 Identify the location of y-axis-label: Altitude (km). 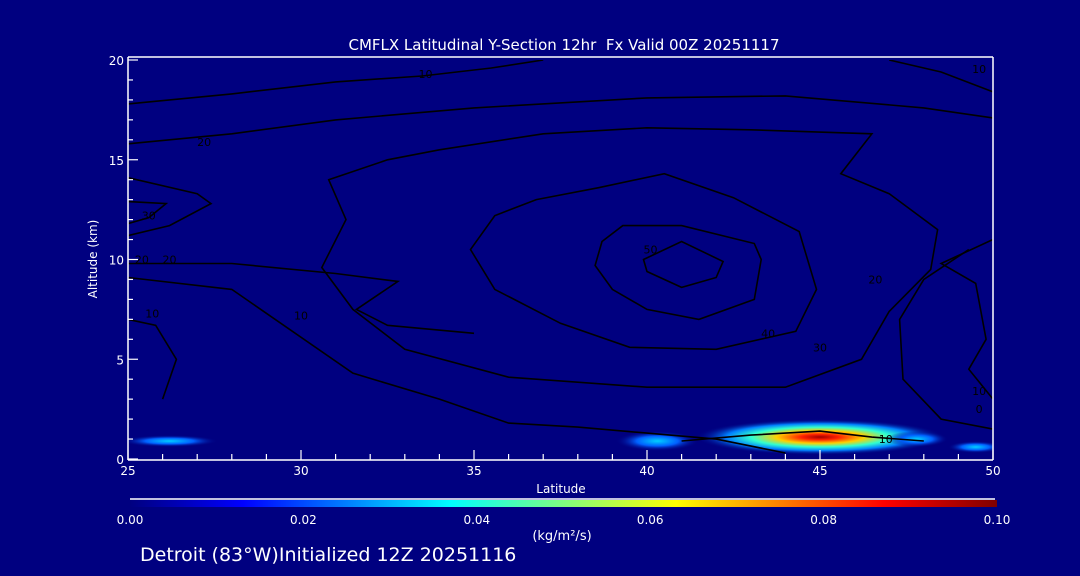
(93, 259).